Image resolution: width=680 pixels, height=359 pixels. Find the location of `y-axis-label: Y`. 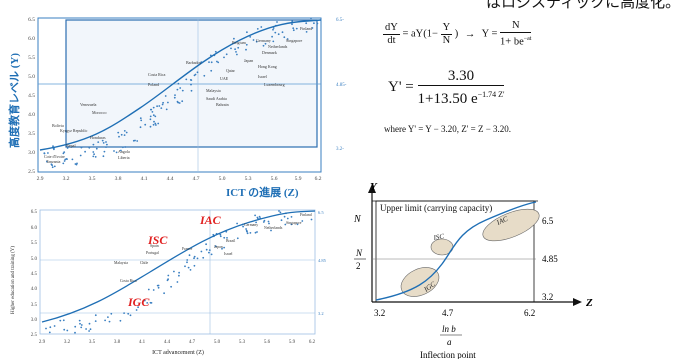

y-axis-label: Y is located at coordinates (374, 187).